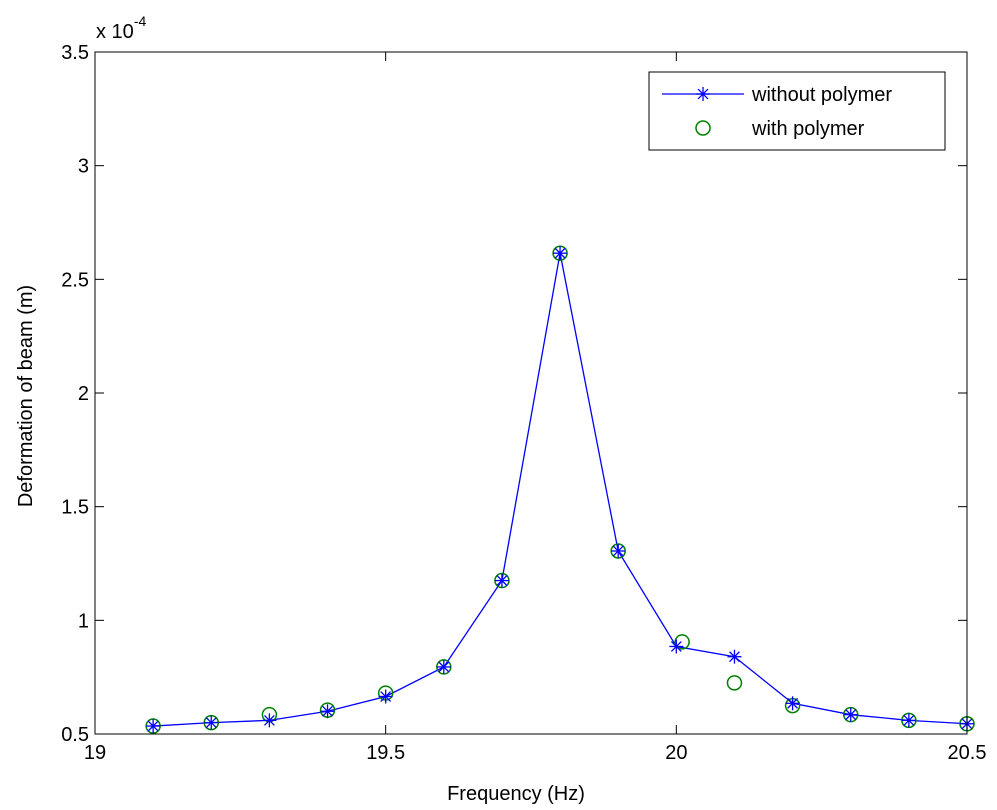  Describe the element at coordinates (516, 794) in the screenshot. I see `x-axis-label: Frequency (Hz)` at that location.